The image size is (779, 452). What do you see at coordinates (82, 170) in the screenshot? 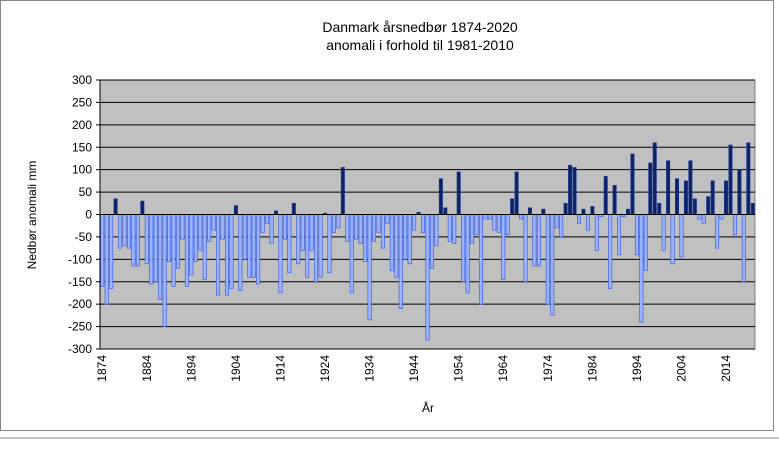
I see `y-tick-label: 100` at bounding box center [82, 170].